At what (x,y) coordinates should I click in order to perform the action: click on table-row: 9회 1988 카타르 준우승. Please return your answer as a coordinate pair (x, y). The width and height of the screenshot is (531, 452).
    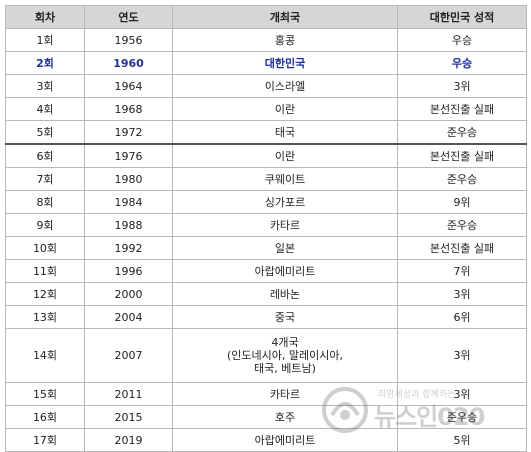
    Looking at the image, I should click on (266, 225).